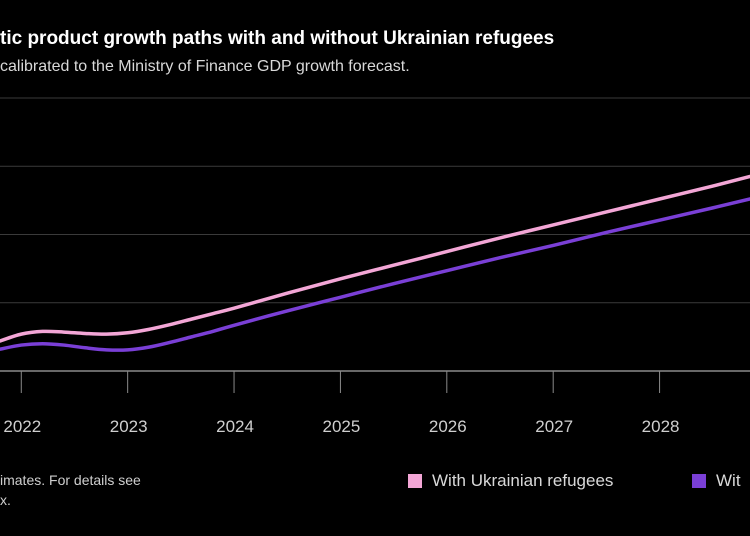  Describe the element at coordinates (699, 481) in the screenshot. I see `legend-swatch-without-refugees` at that location.